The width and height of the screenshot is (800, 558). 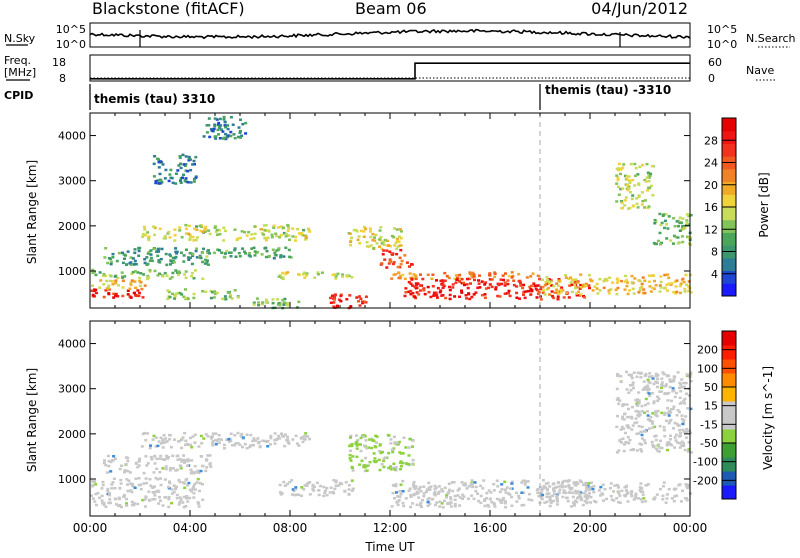 I want to click on velocity-ylabel: Slant Range [km], so click(x=32, y=420).